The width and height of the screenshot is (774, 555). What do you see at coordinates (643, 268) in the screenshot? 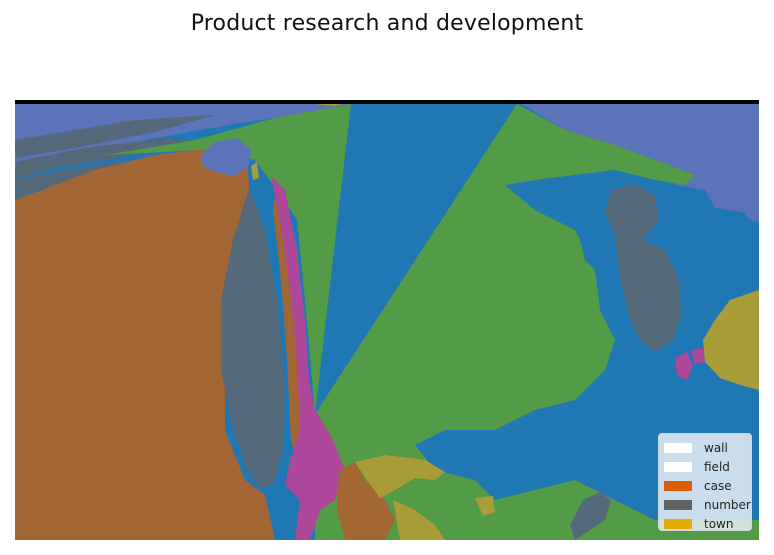
I see `slate-island` at bounding box center [643, 268].